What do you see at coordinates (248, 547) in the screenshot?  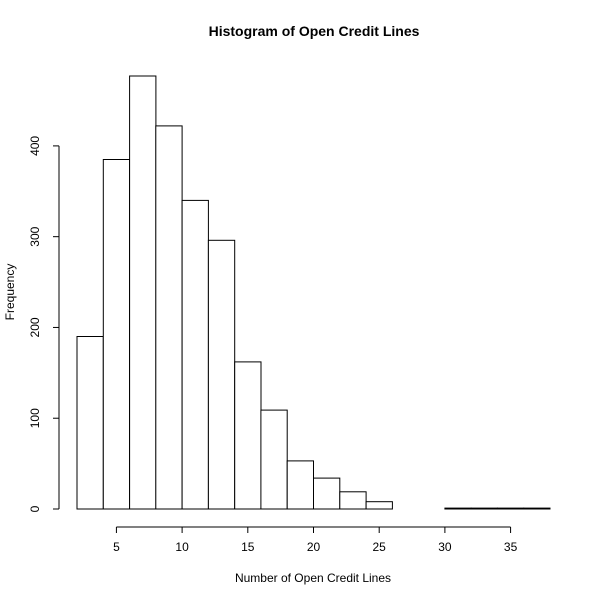 I see `x-tick-label: 15` at bounding box center [248, 547].